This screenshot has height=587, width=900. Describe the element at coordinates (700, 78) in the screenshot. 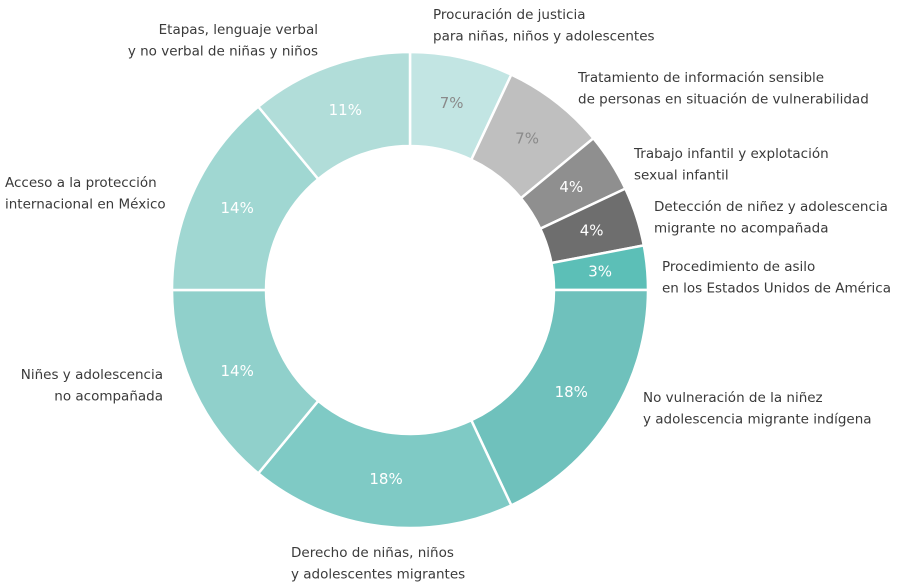

I see `slice-category-label: Tratamiento de información sensible` at that location.